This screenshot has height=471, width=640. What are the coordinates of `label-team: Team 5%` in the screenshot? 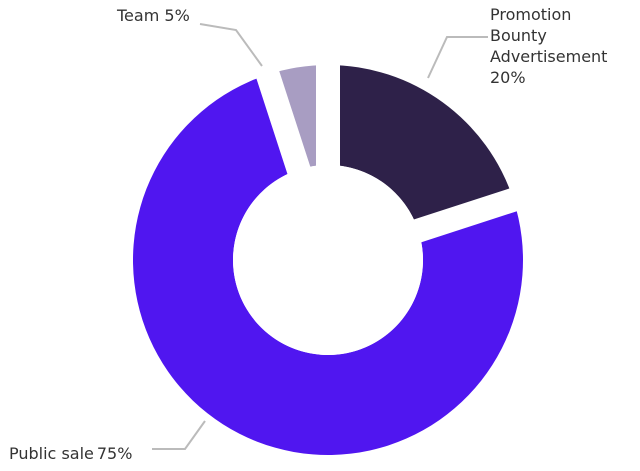 It's located at (153, 15).